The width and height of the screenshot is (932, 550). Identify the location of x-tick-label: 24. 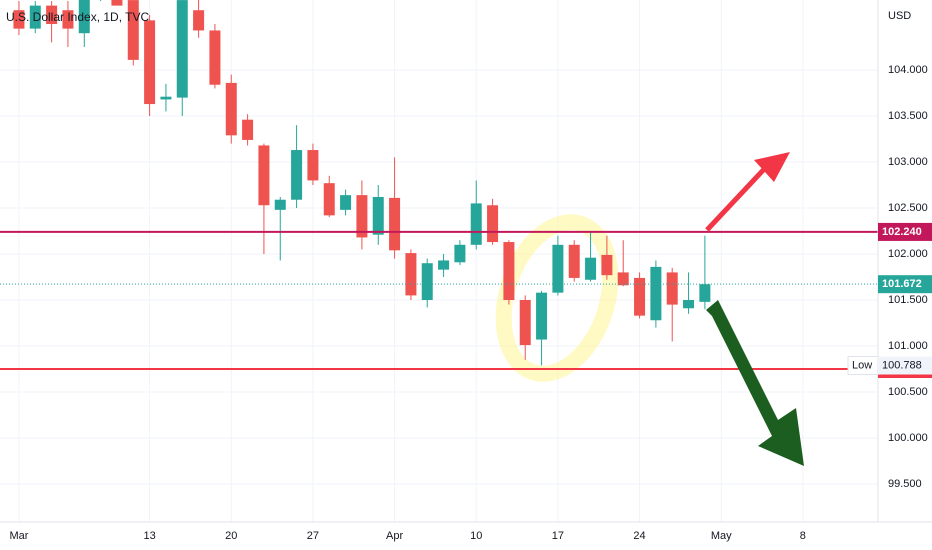
(639, 536).